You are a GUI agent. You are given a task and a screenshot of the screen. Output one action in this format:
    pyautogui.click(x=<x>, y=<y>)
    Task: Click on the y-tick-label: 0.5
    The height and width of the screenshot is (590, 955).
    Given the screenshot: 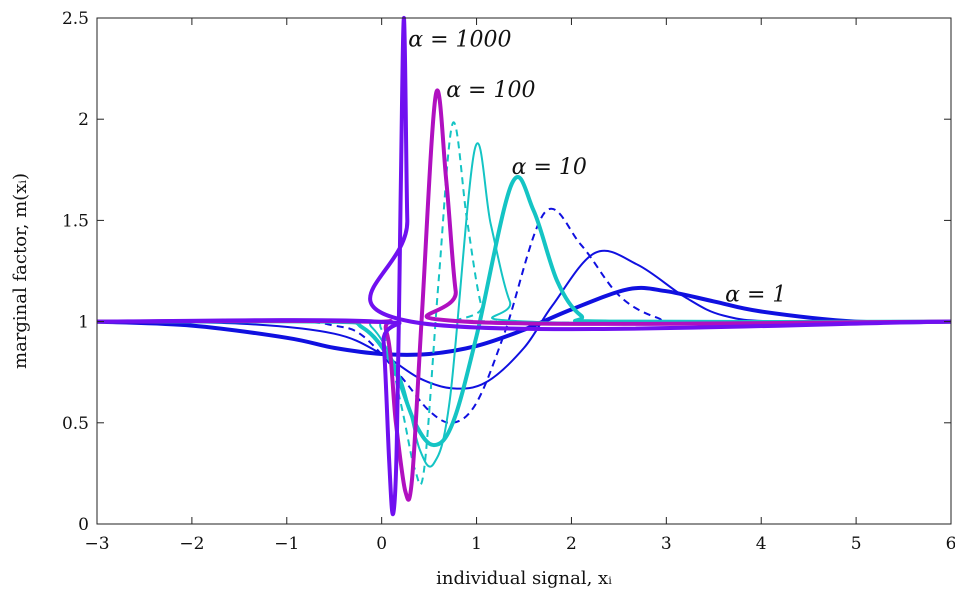 What is the action you would take?
    pyautogui.click(x=75, y=424)
    